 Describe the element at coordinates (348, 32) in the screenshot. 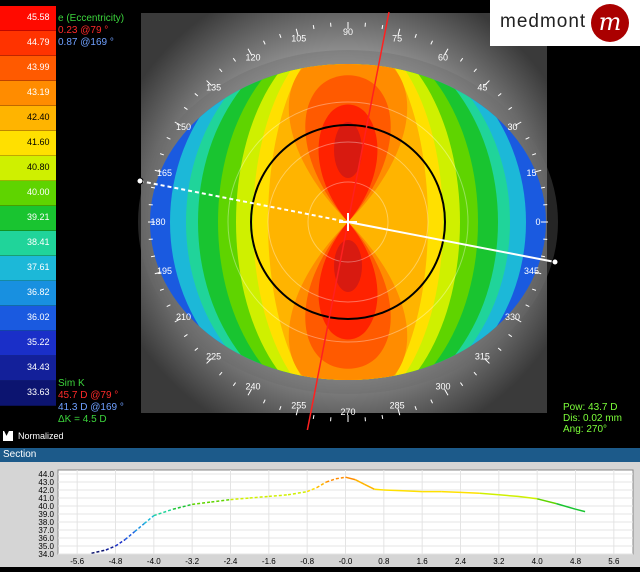

I see `angle-label: 90` at that location.